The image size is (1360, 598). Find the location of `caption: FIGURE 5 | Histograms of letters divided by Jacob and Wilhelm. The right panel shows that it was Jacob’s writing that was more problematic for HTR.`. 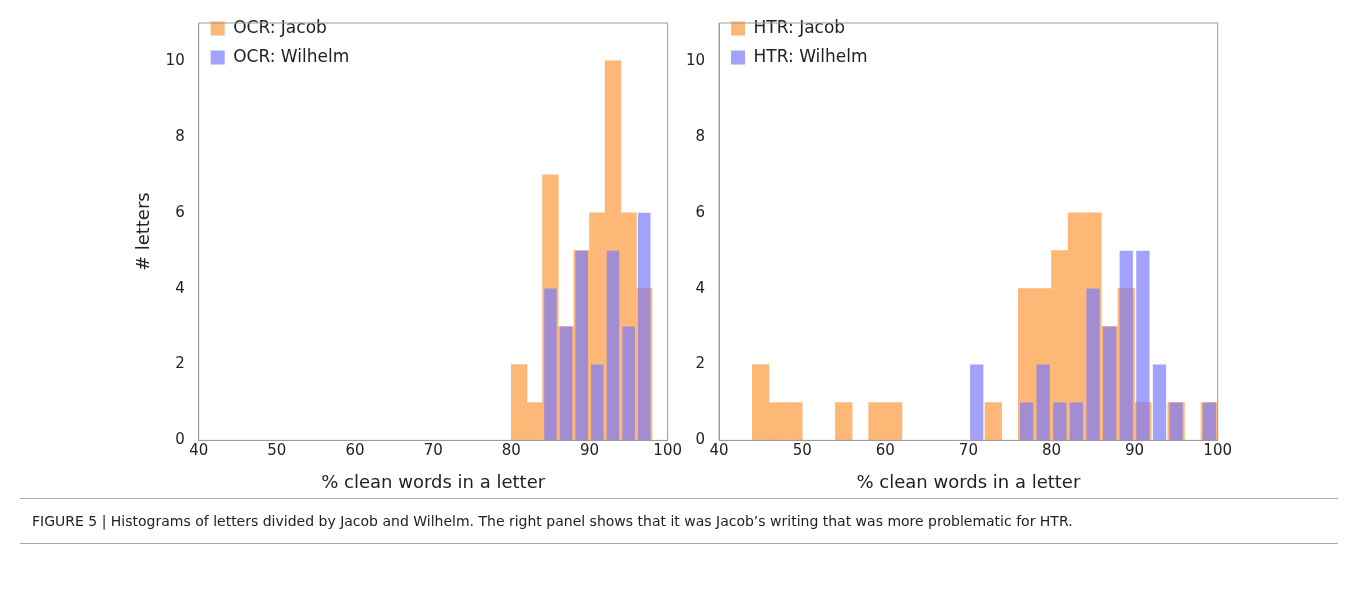

caption: FIGURE 5 | Histograms of letters divided by Jacob and Wilhelm. The right panel shows that it was Jacob’s writing that was more problematic for HTR. is located at coordinates (679, 521).